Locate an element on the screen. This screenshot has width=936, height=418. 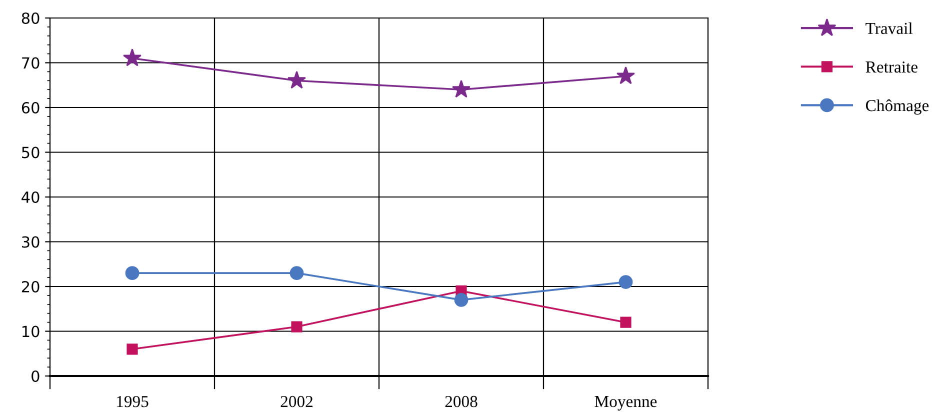
x-tick-label: 2002 is located at coordinates (296, 402).